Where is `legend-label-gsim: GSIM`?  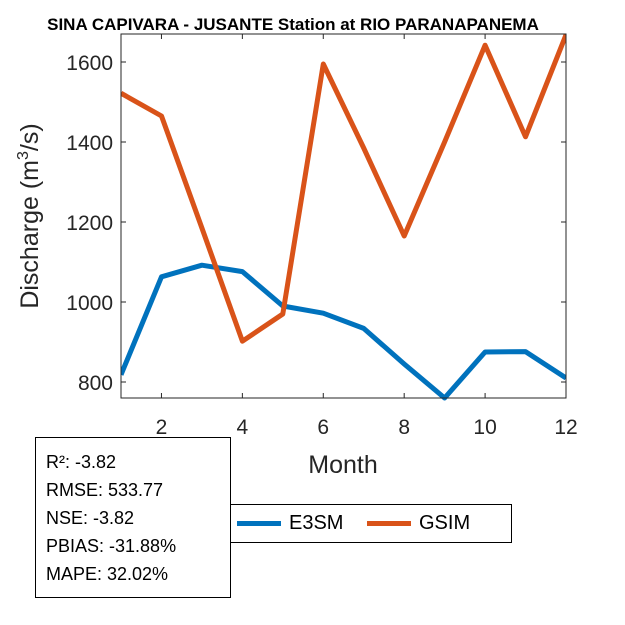 legend-label-gsim: GSIM is located at coordinates (445, 523).